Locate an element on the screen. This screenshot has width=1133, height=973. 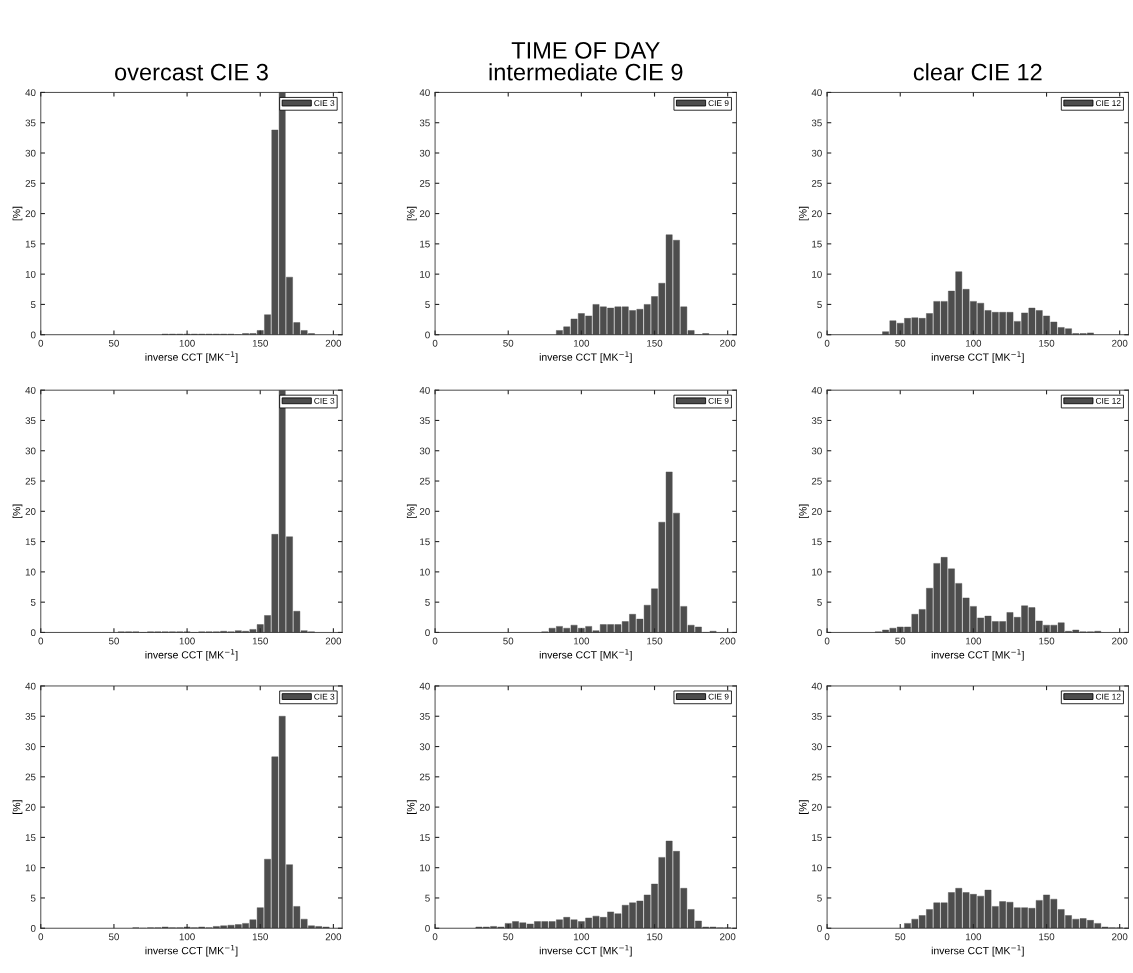
chart-title: clear CIE 12 is located at coordinates (977, 72).